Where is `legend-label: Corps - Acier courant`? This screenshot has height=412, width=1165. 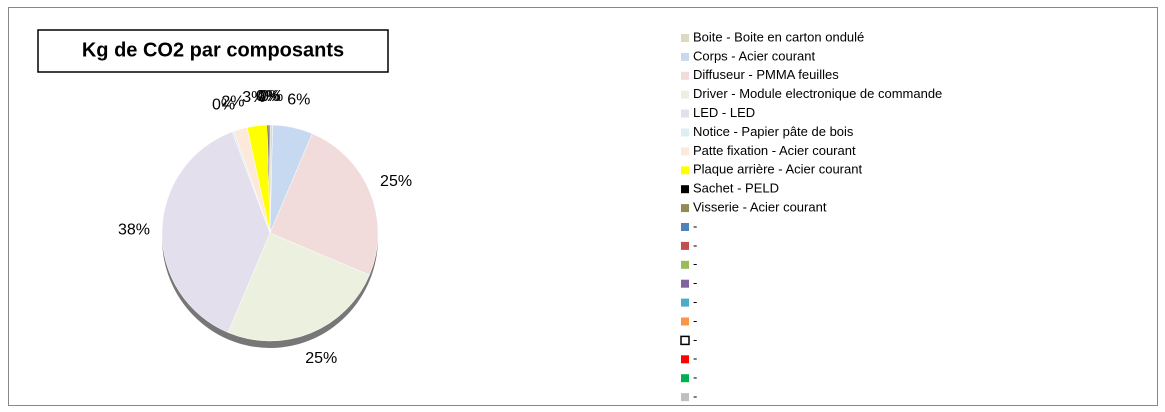 legend-label: Corps - Acier courant is located at coordinates (754, 55).